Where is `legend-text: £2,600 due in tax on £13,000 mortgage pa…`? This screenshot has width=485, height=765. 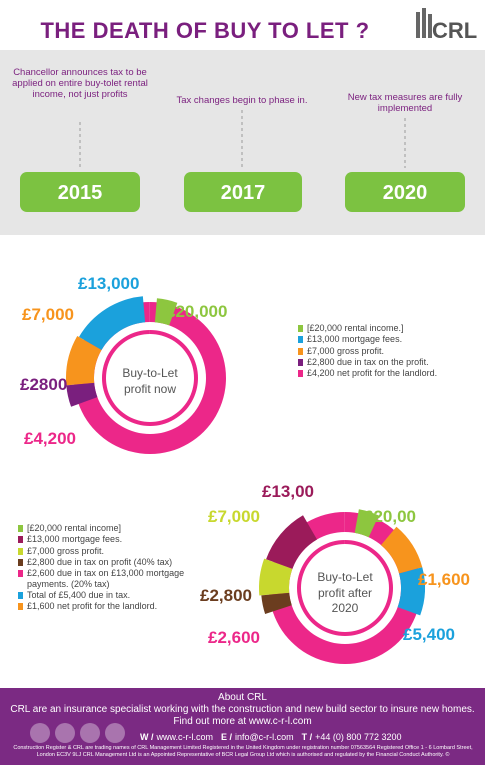
legend-text: £2,600 due in tax on £13,000 mortgage pa… is located at coordinates (106, 578).